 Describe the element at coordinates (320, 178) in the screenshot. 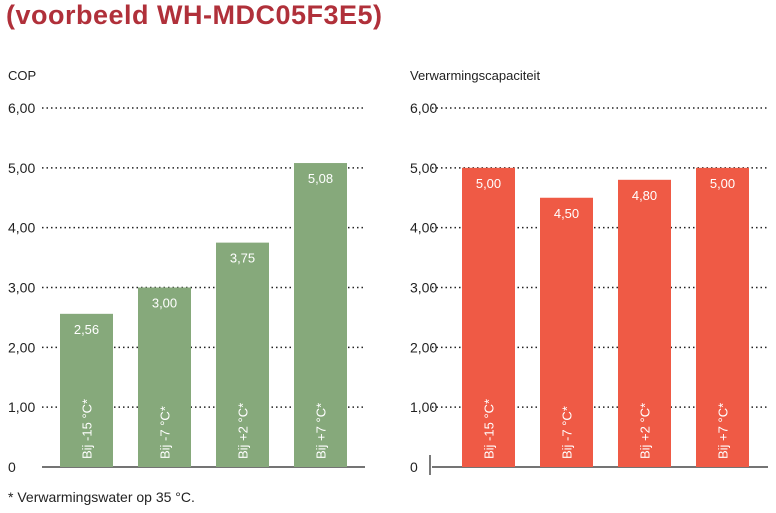

I see `bar-value-label: 5,08` at that location.